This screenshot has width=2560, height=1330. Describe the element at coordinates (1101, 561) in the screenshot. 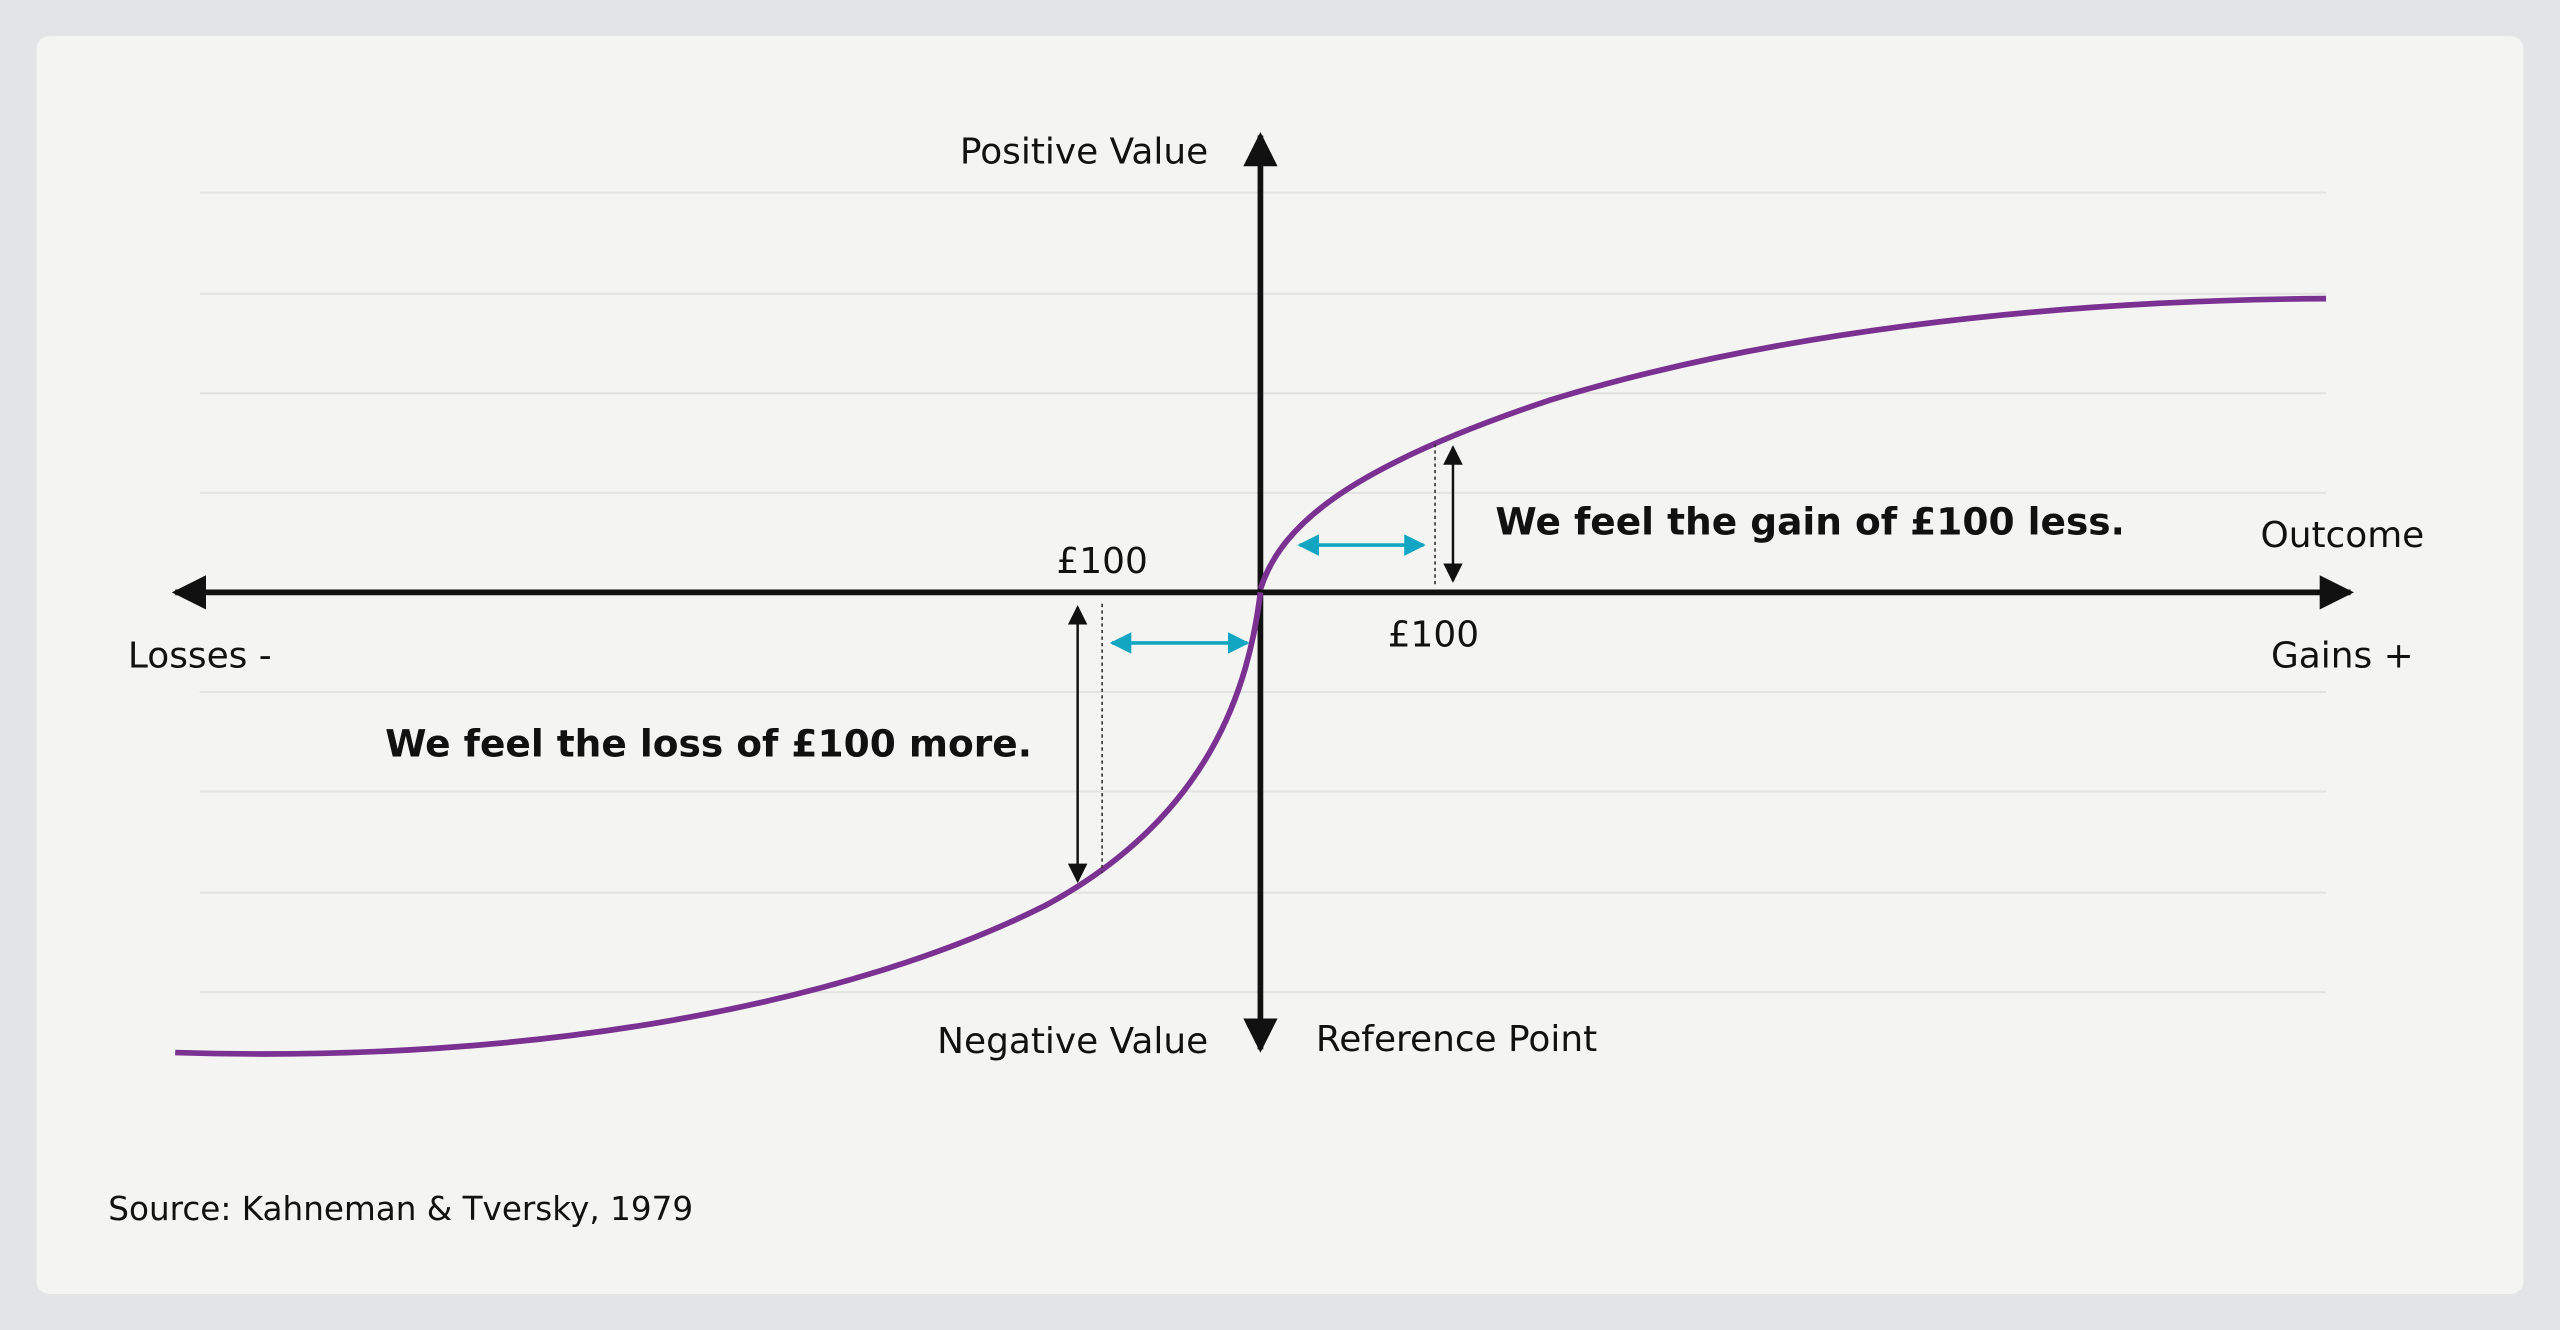

I see `loss-amount: £100` at that location.